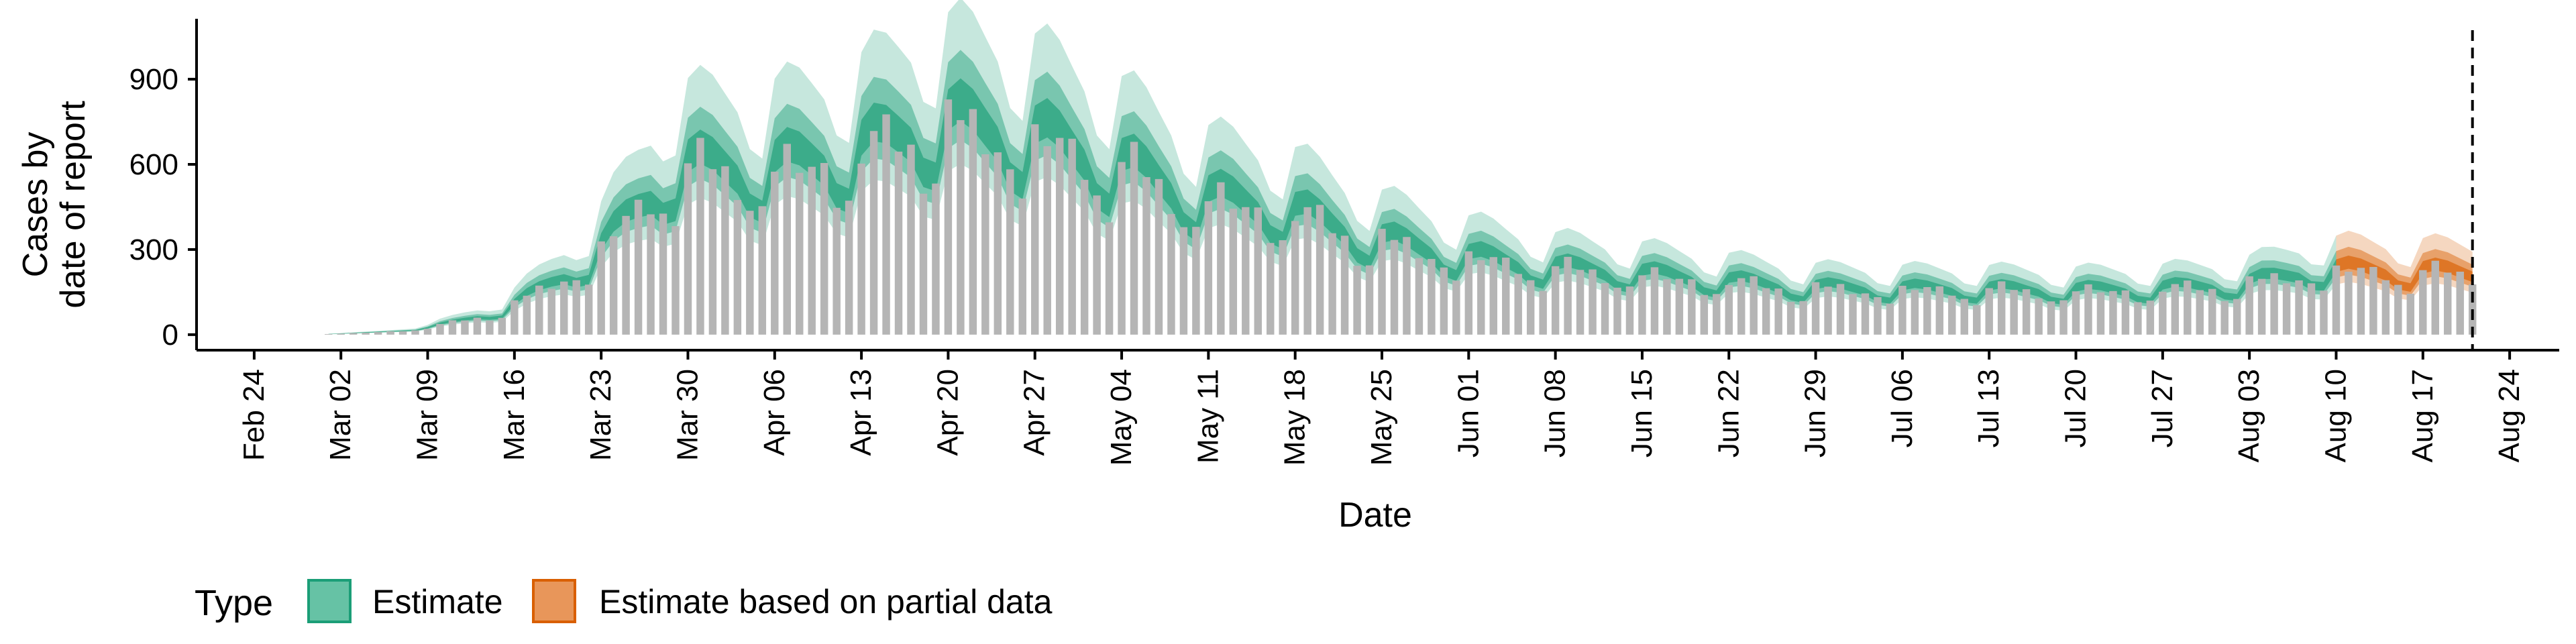  What do you see at coordinates (554, 601) in the screenshot?
I see `legend-key-partial` at bounding box center [554, 601].